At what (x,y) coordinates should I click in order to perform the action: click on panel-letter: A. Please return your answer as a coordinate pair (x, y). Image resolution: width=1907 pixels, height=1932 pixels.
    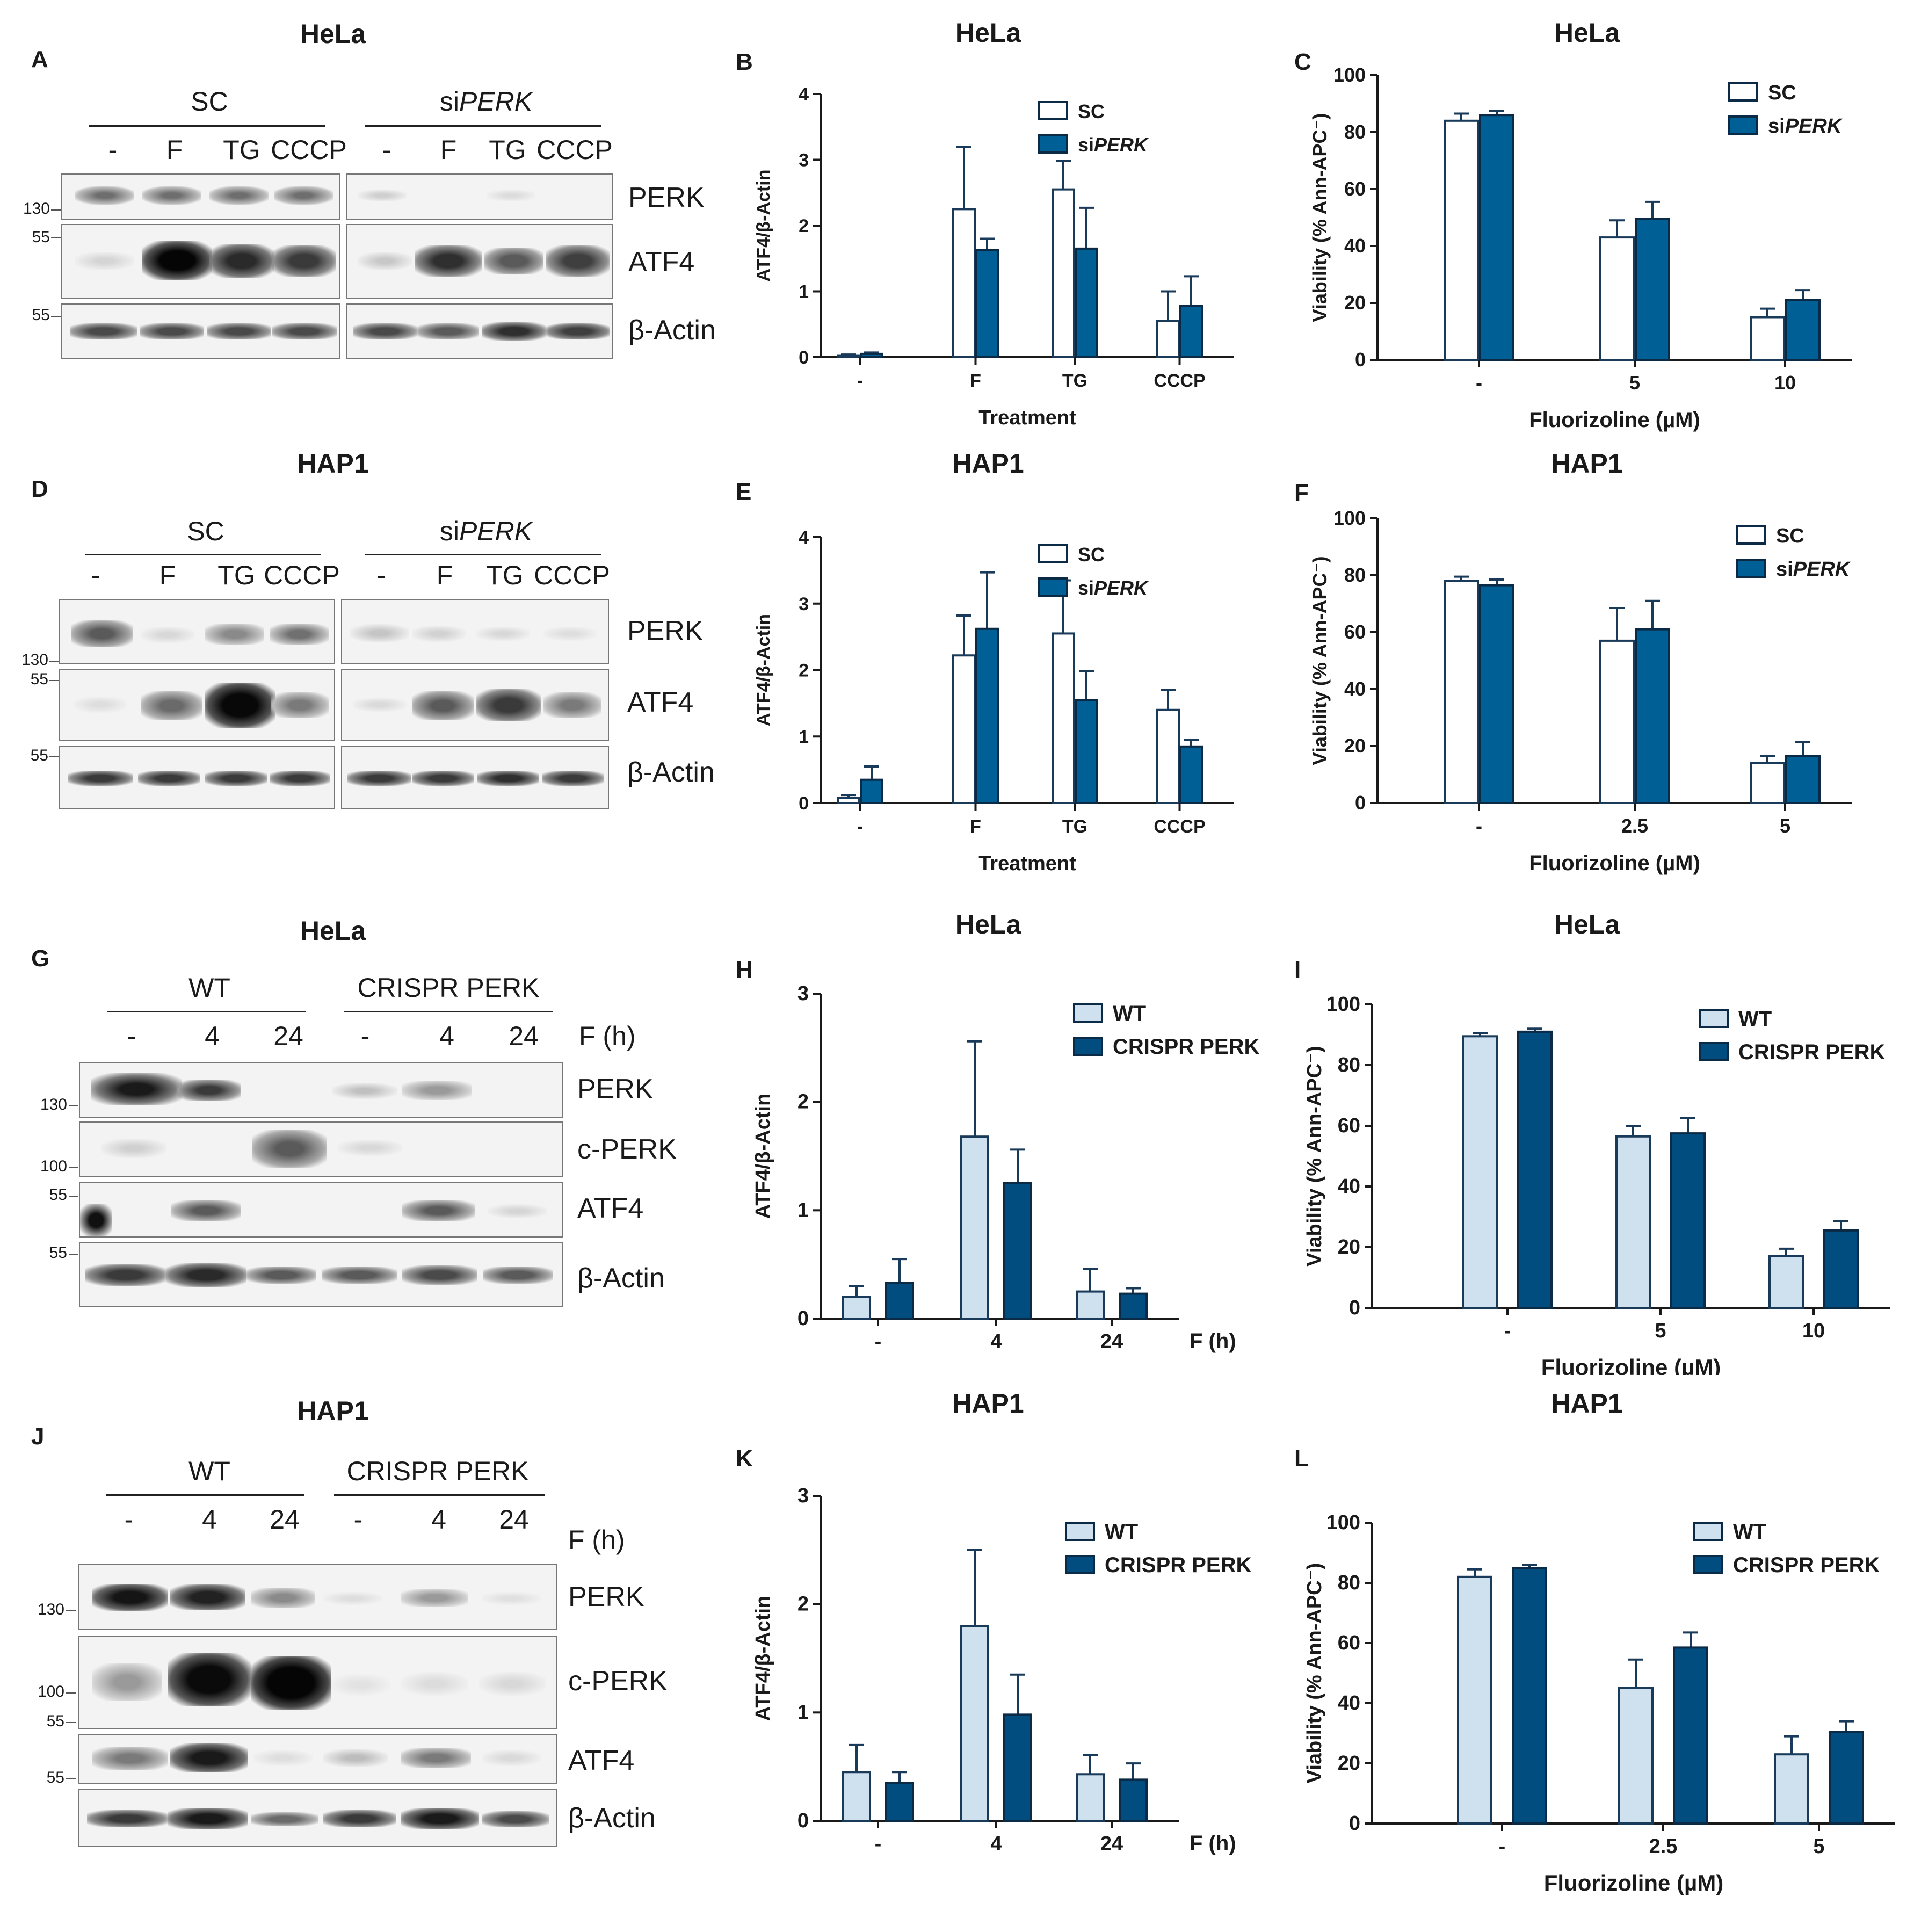
    Looking at the image, I should click on (39, 59).